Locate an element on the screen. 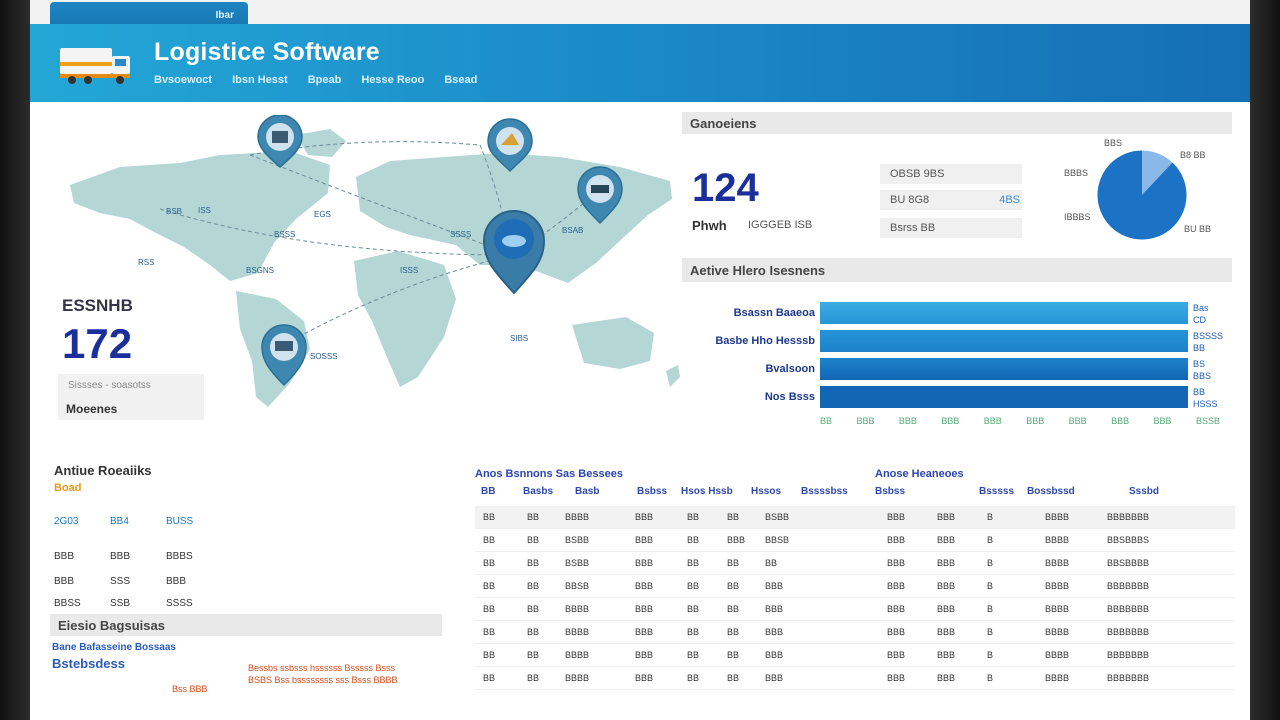 The height and width of the screenshot is (720, 1280). active-reports-row: 2G03 BB4 BUSS is located at coordinates (124, 521).